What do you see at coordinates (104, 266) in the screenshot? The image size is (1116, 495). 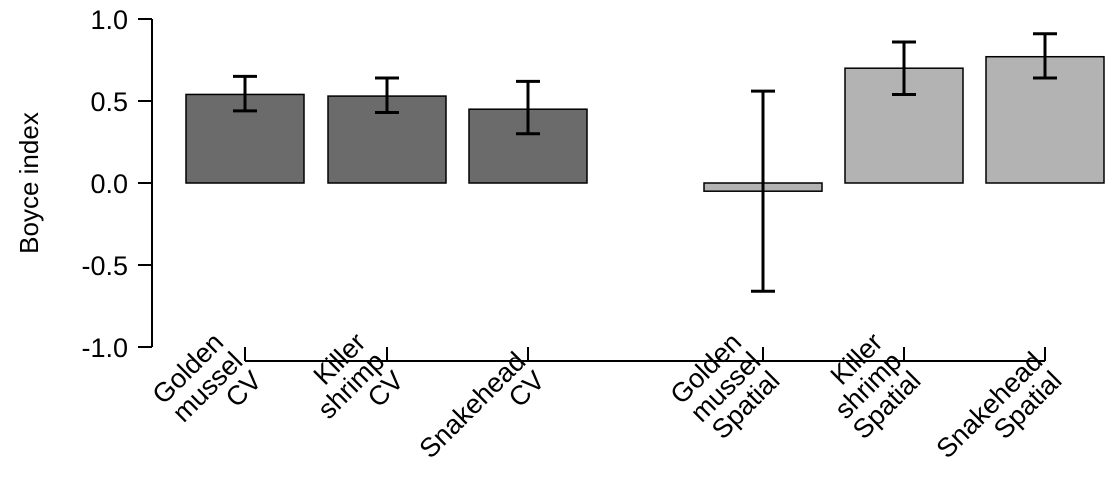 I see `y-tick-label: -0.5` at bounding box center [104, 266].